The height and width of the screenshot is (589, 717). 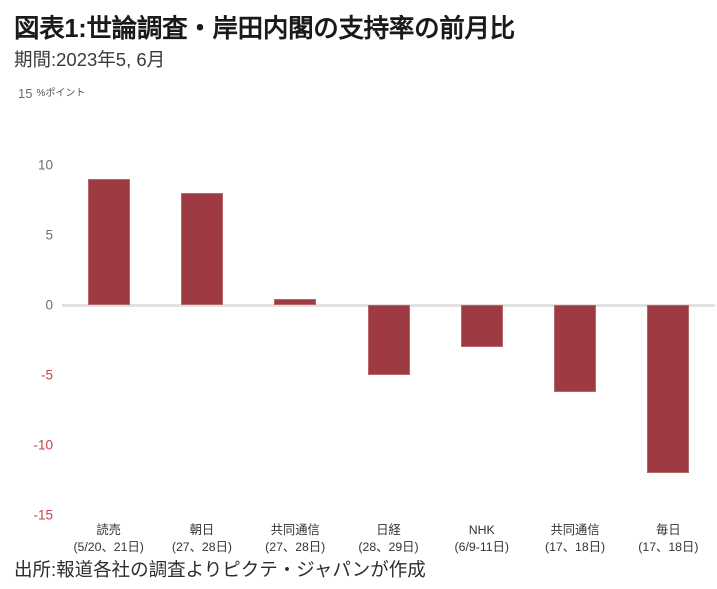 I want to click on y-axis-tick-label: -5, so click(x=46, y=375).